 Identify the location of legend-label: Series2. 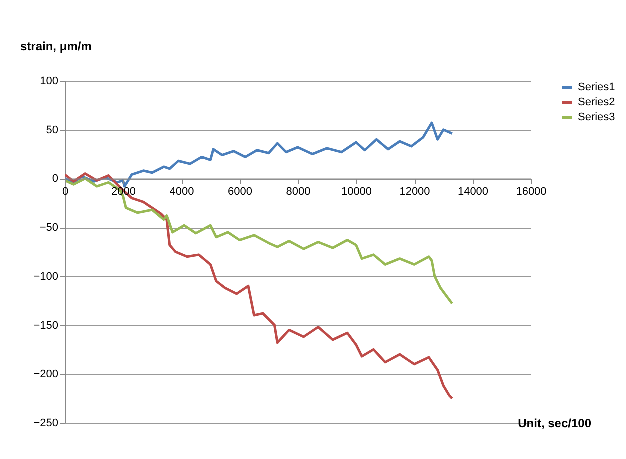
(597, 102).